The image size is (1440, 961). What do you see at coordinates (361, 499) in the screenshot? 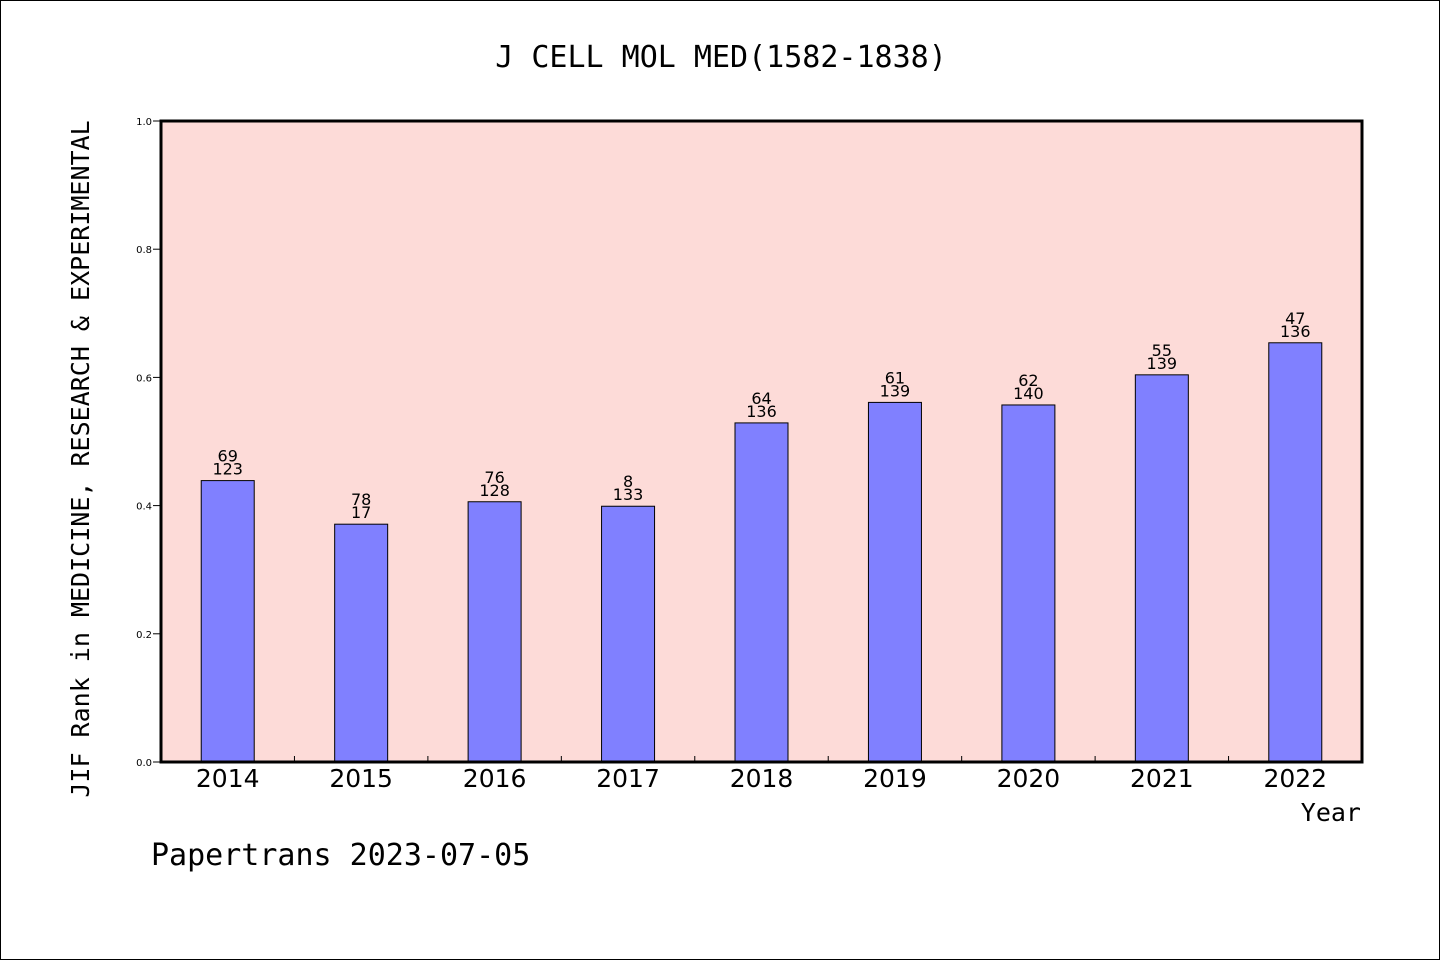
I see `bar-rank-label: 78` at bounding box center [361, 499].